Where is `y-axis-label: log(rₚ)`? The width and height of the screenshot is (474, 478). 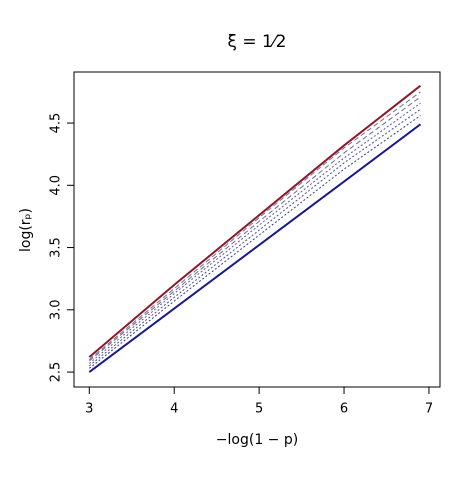
y-axis-label: log(rₚ) is located at coordinates (26, 230).